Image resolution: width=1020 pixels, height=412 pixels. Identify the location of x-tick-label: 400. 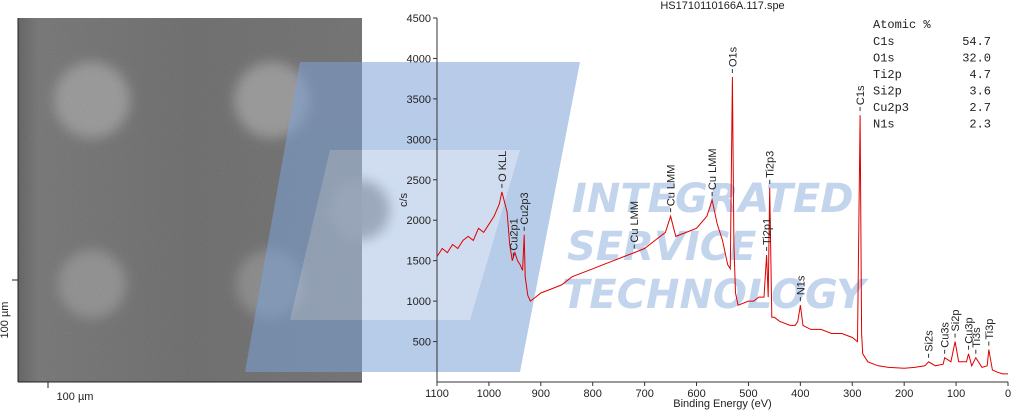
(800, 394).